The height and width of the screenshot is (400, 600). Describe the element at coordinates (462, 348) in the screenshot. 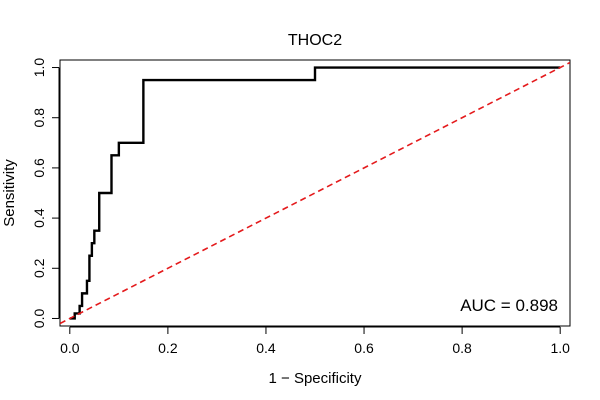

I see `x-tick-label: 0.8` at that location.